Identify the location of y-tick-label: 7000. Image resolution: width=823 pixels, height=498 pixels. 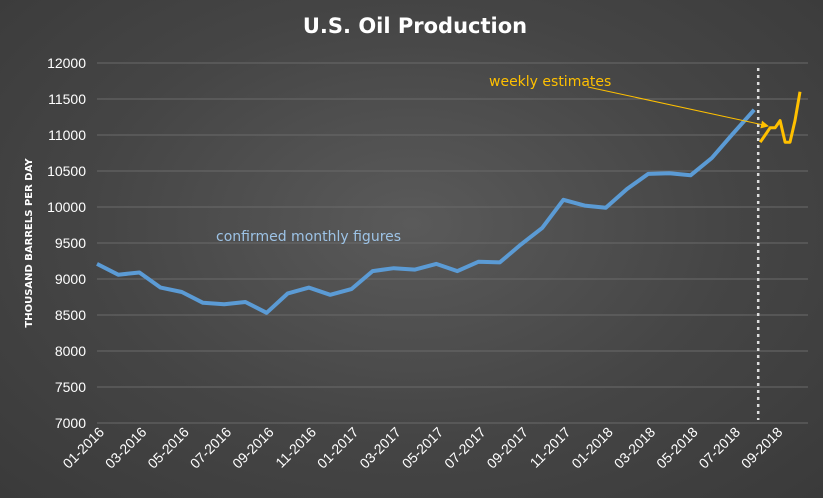
(70, 423).